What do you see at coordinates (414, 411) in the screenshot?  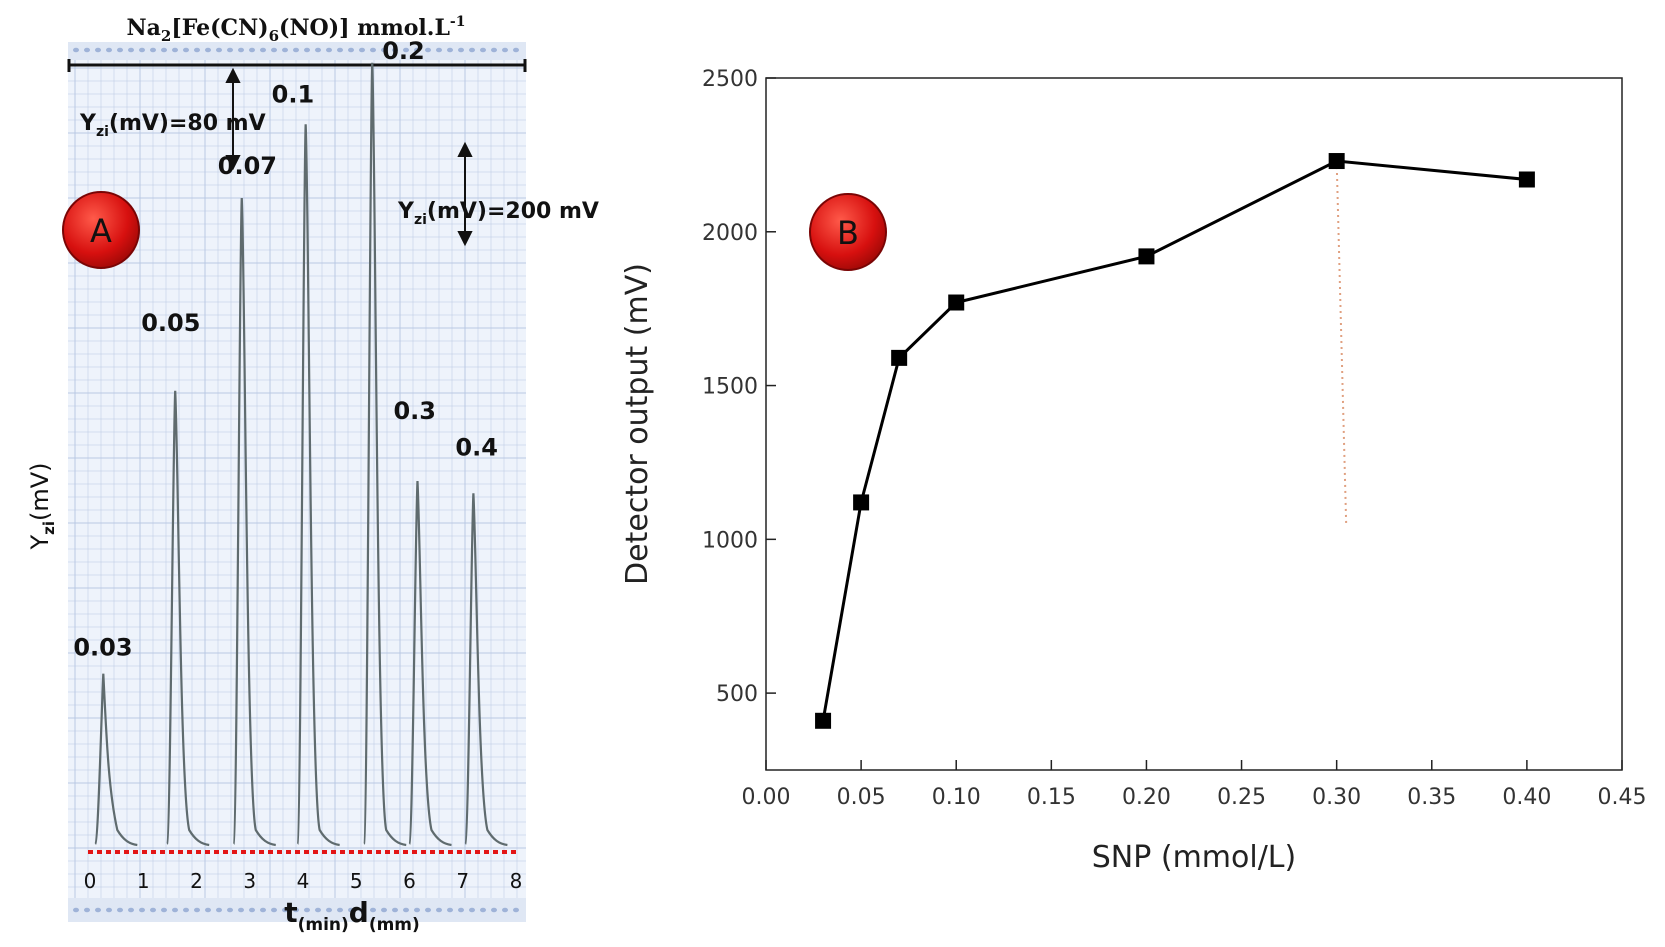 I see `peak-label: 0.3` at bounding box center [414, 411].